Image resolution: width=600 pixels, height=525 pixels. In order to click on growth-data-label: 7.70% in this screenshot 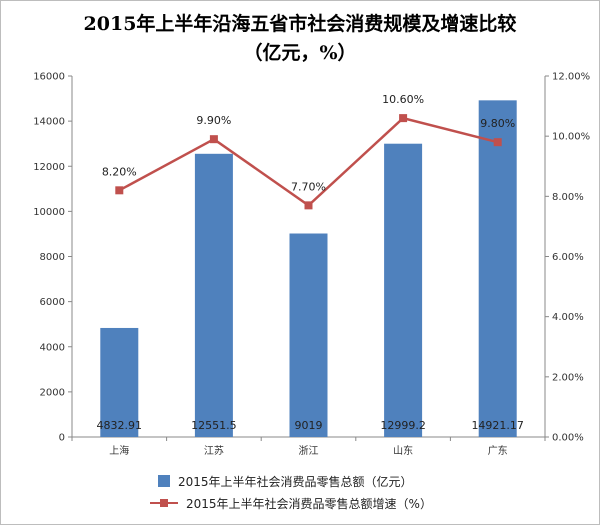, I will do `click(308, 186)`.